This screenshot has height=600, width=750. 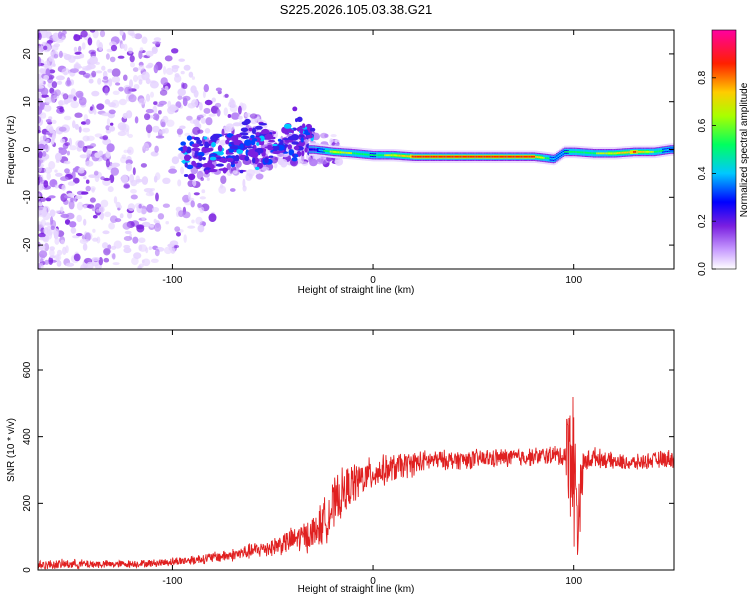 I want to click on y-tick-label: -10, so click(x=27, y=197).